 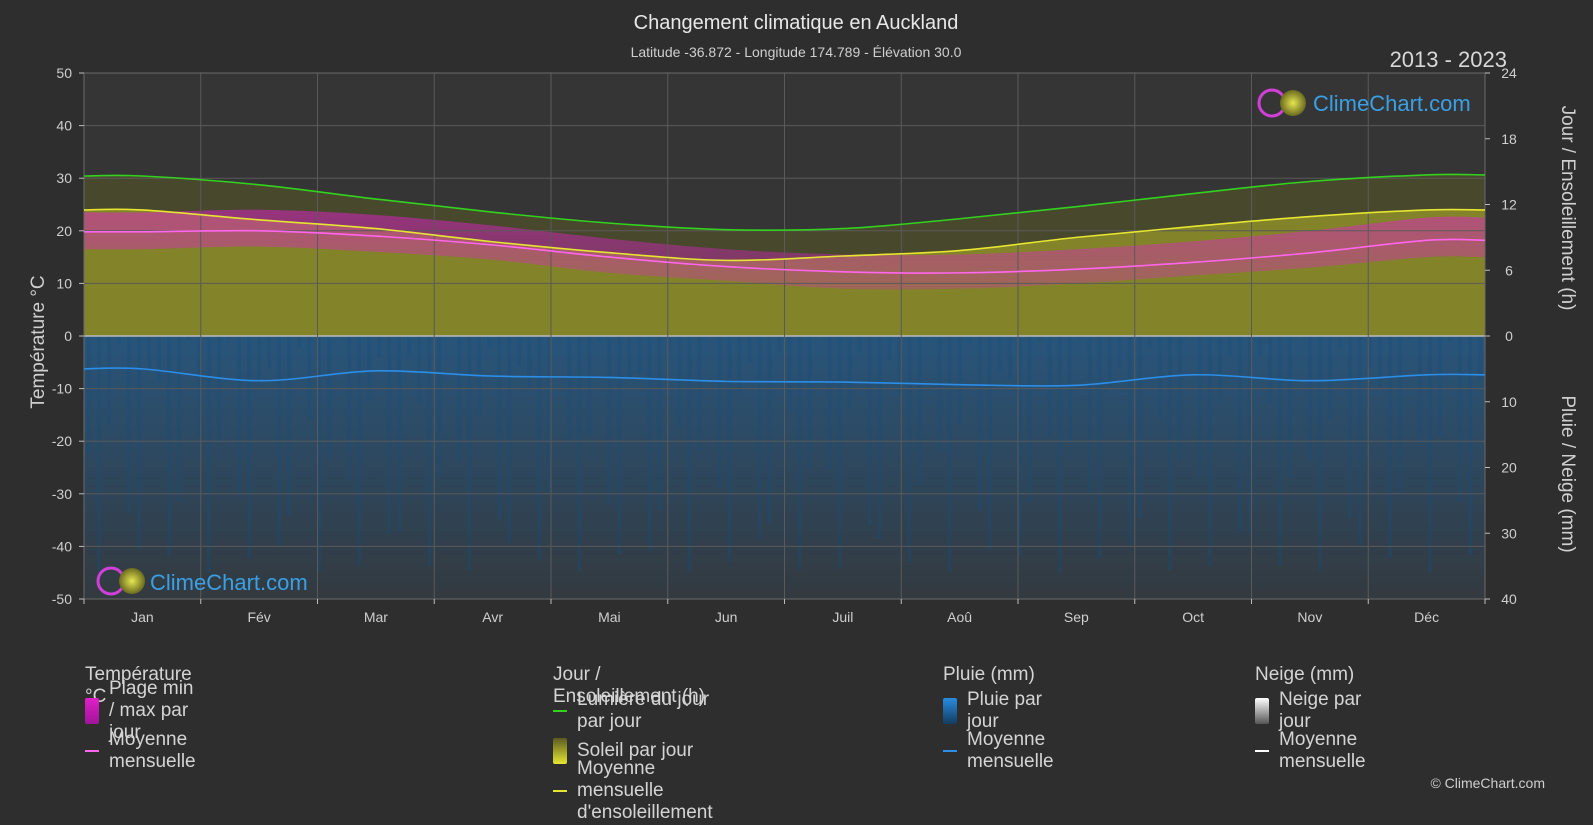 I want to click on legend-temp-mean-label: Moyenne mensuelle, so click(x=152, y=750).